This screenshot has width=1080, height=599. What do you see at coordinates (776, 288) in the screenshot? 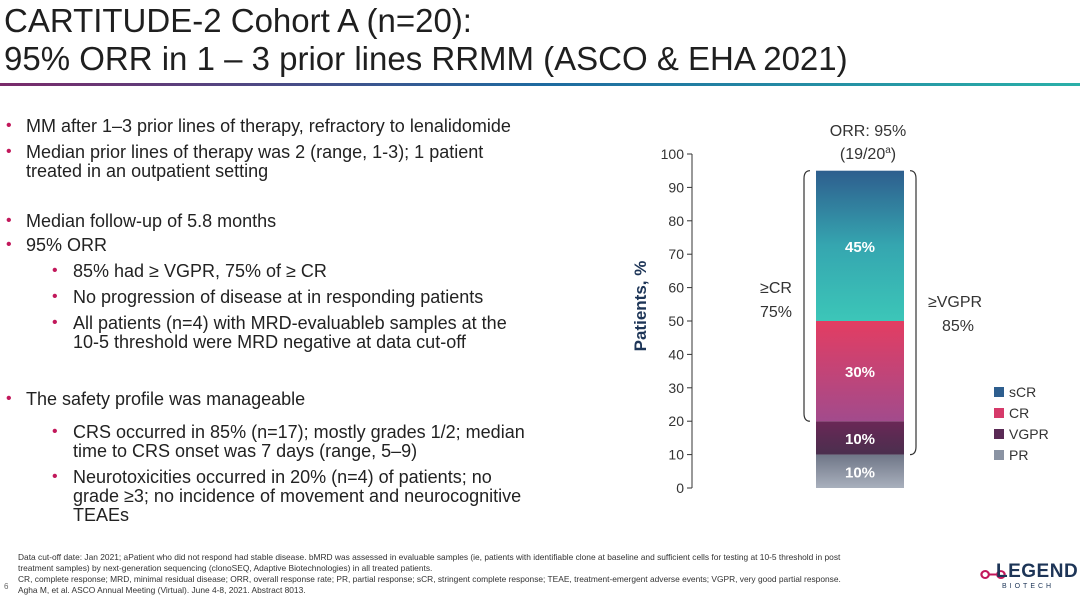
I see `cr-bracket-label: ≥CR` at bounding box center [776, 288].